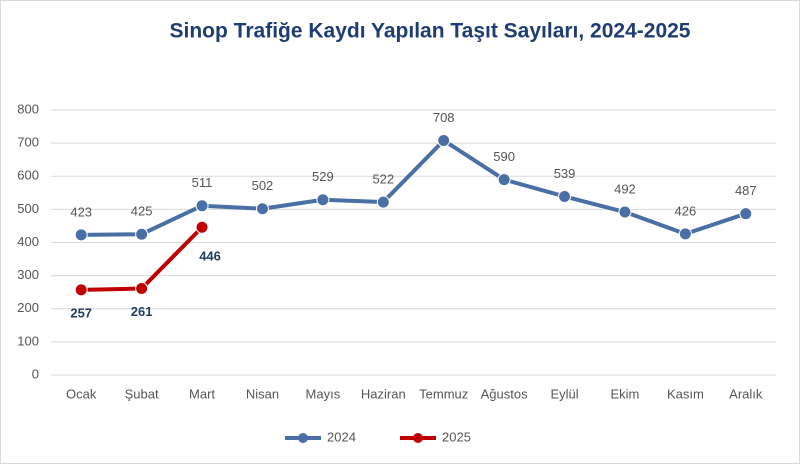  Describe the element at coordinates (444, 117) in the screenshot. I see `data-label: 708` at that location.